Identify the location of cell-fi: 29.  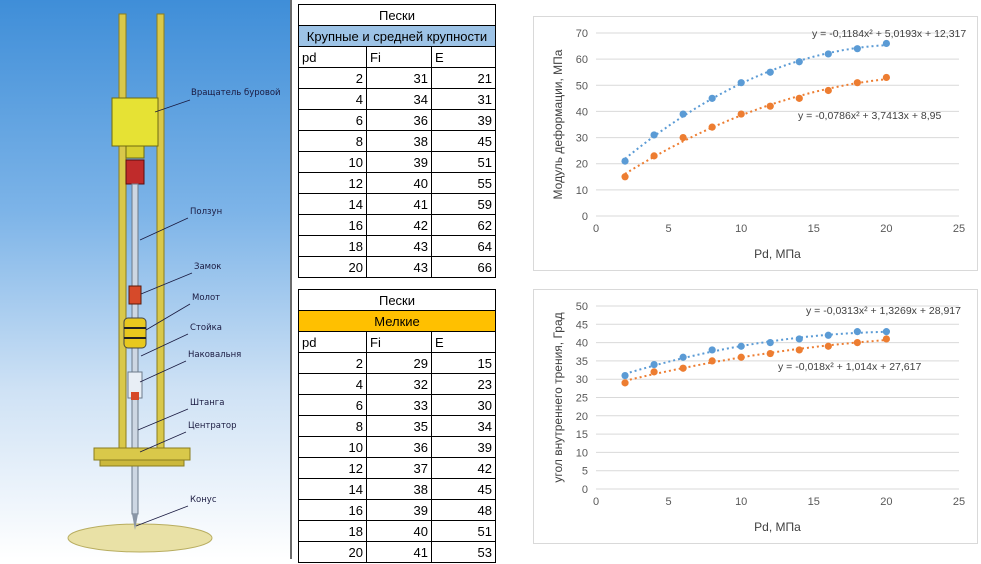
(399, 363).